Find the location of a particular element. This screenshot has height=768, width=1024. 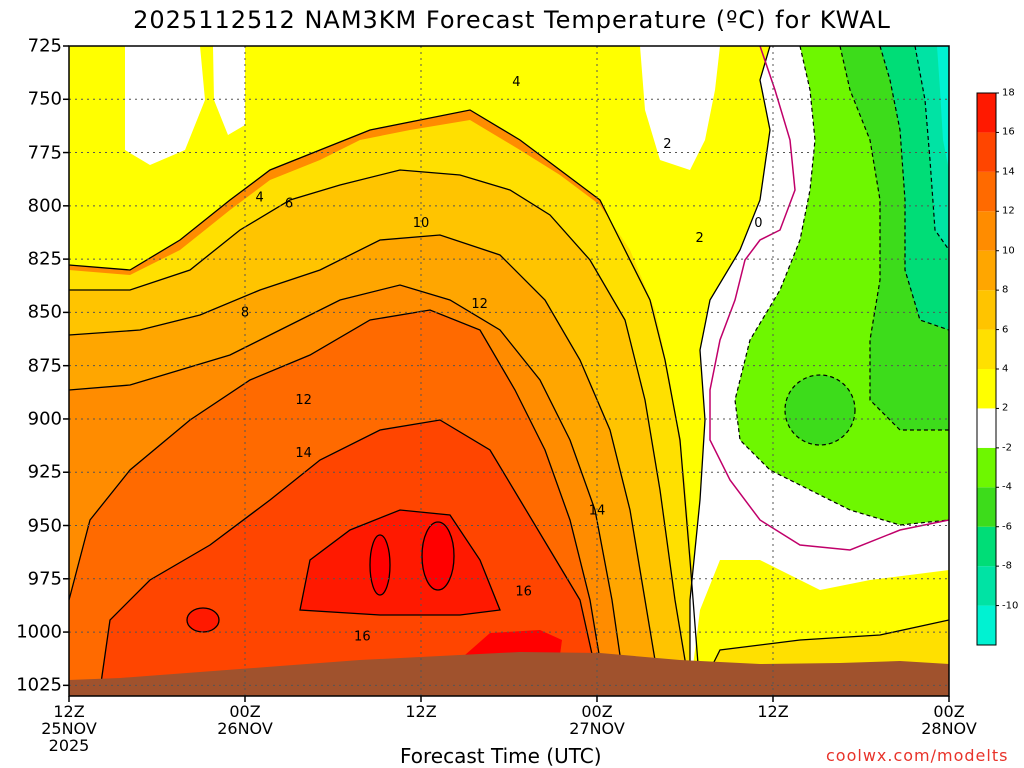

colorbar-label: -6 is located at coordinates (1007, 527).